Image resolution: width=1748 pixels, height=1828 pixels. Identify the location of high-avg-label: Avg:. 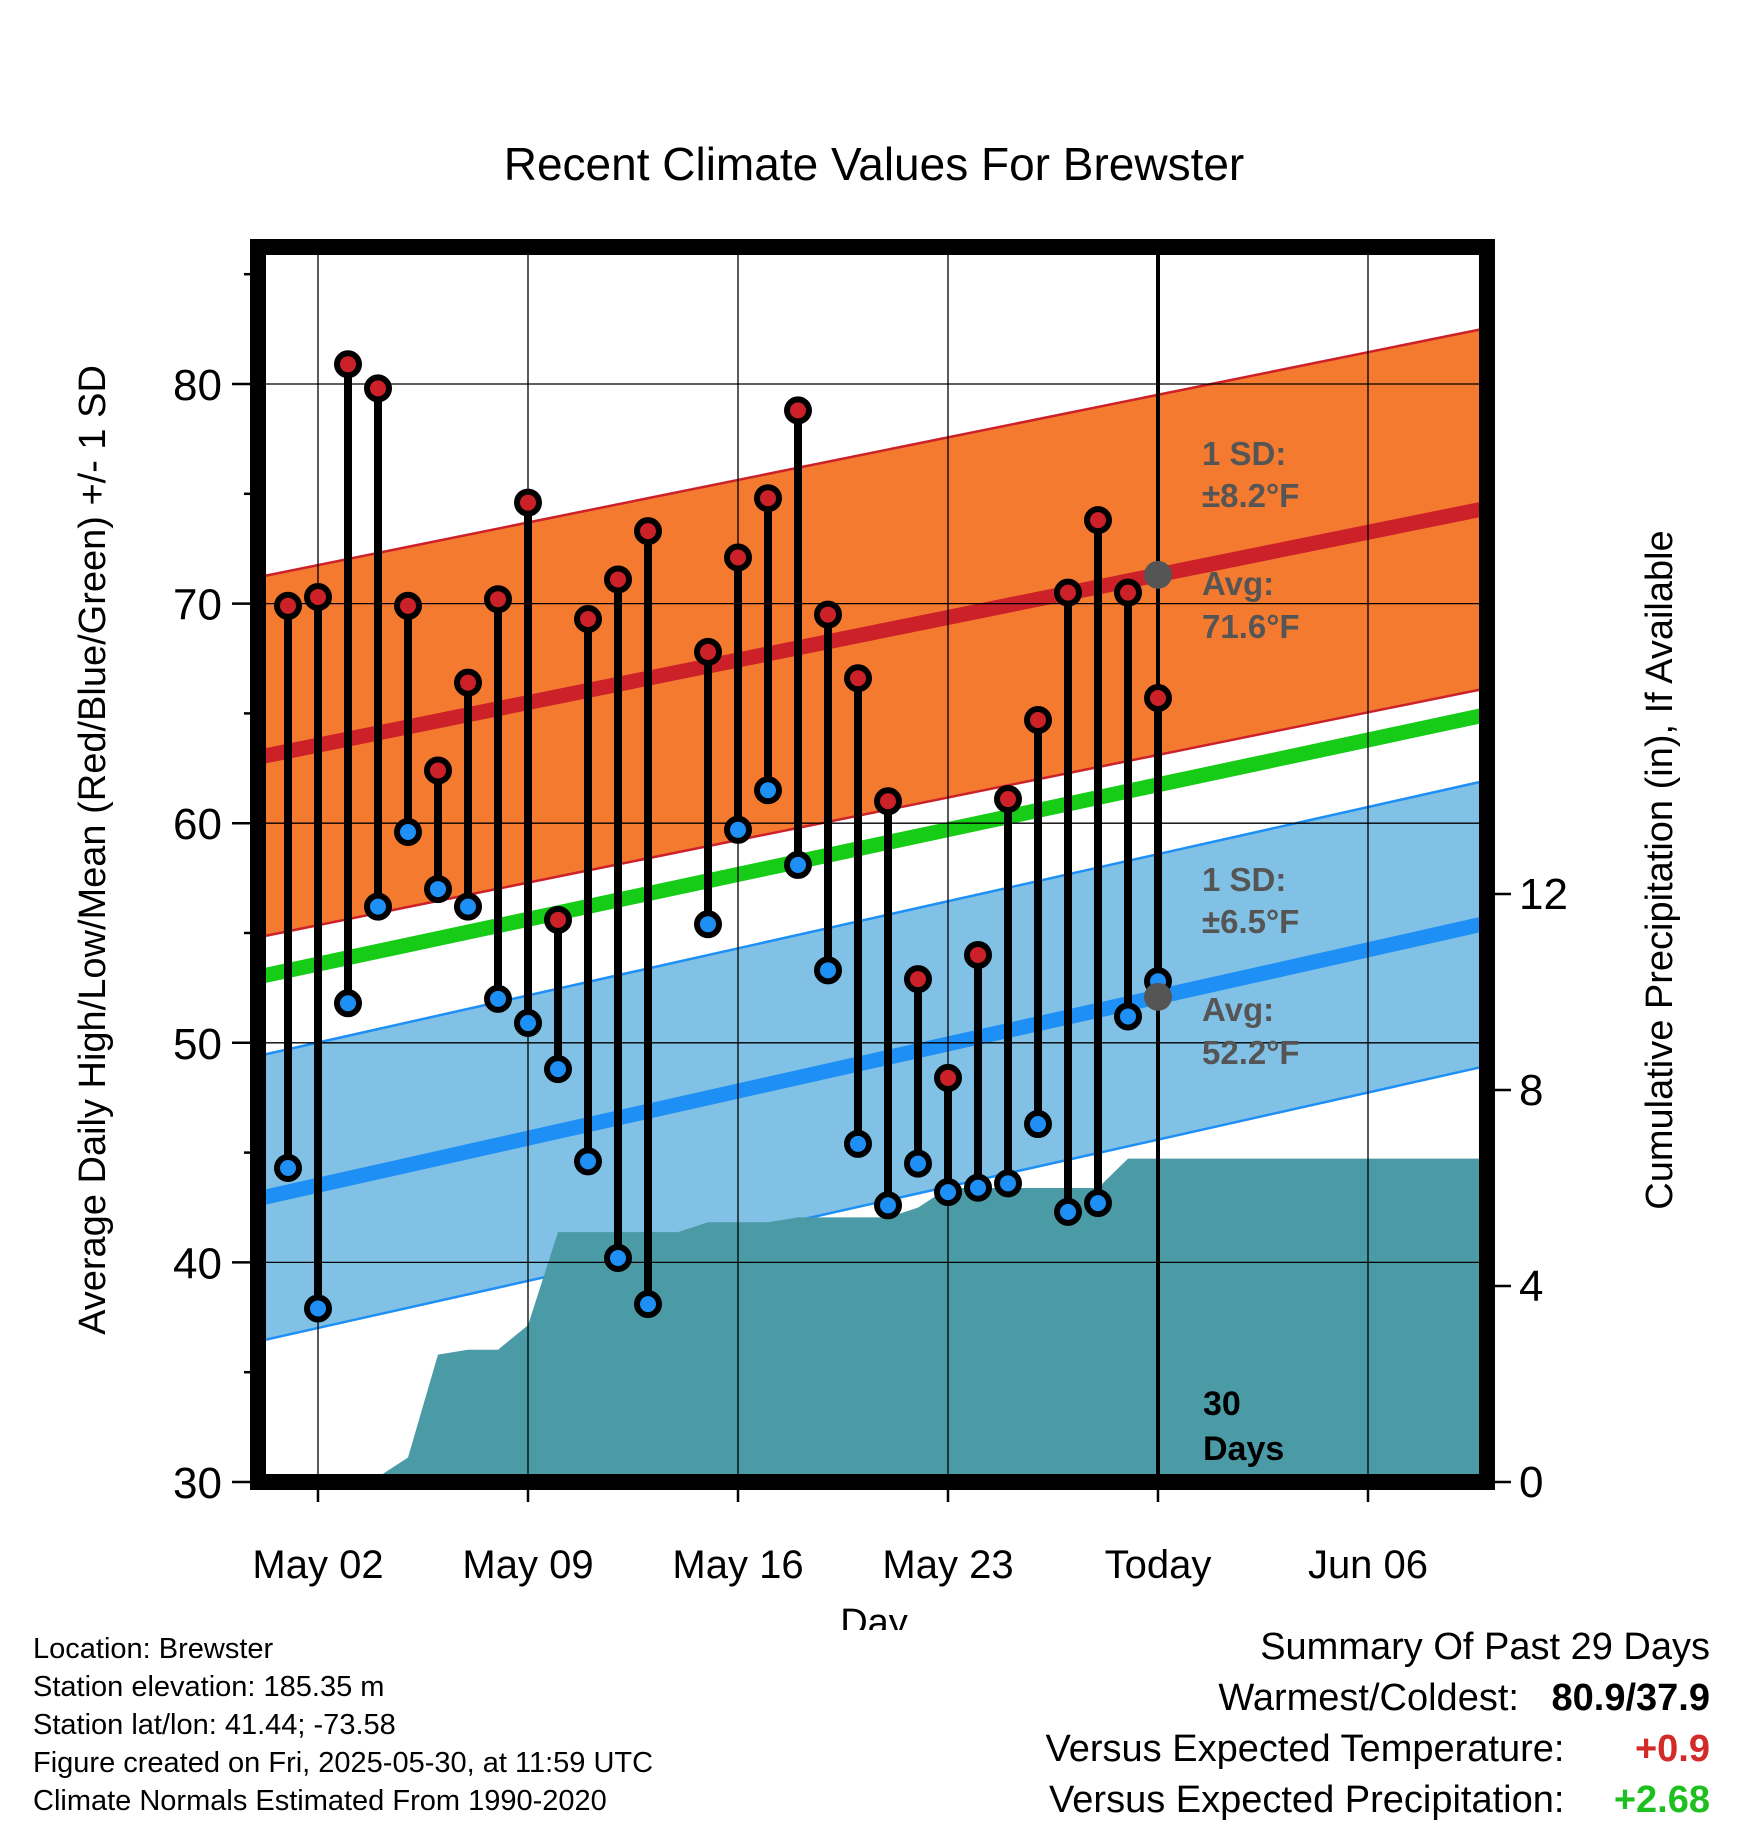
(1238, 583).